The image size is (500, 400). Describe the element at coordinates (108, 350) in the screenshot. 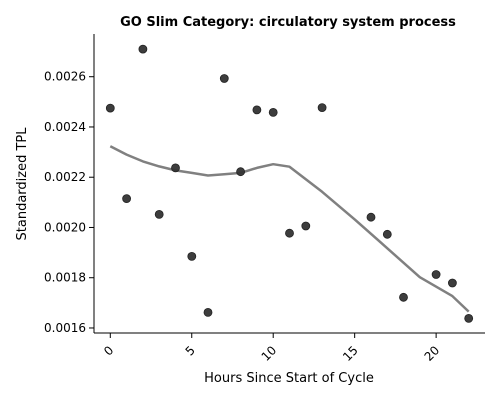

I see `x-tick-label: 0` at that location.